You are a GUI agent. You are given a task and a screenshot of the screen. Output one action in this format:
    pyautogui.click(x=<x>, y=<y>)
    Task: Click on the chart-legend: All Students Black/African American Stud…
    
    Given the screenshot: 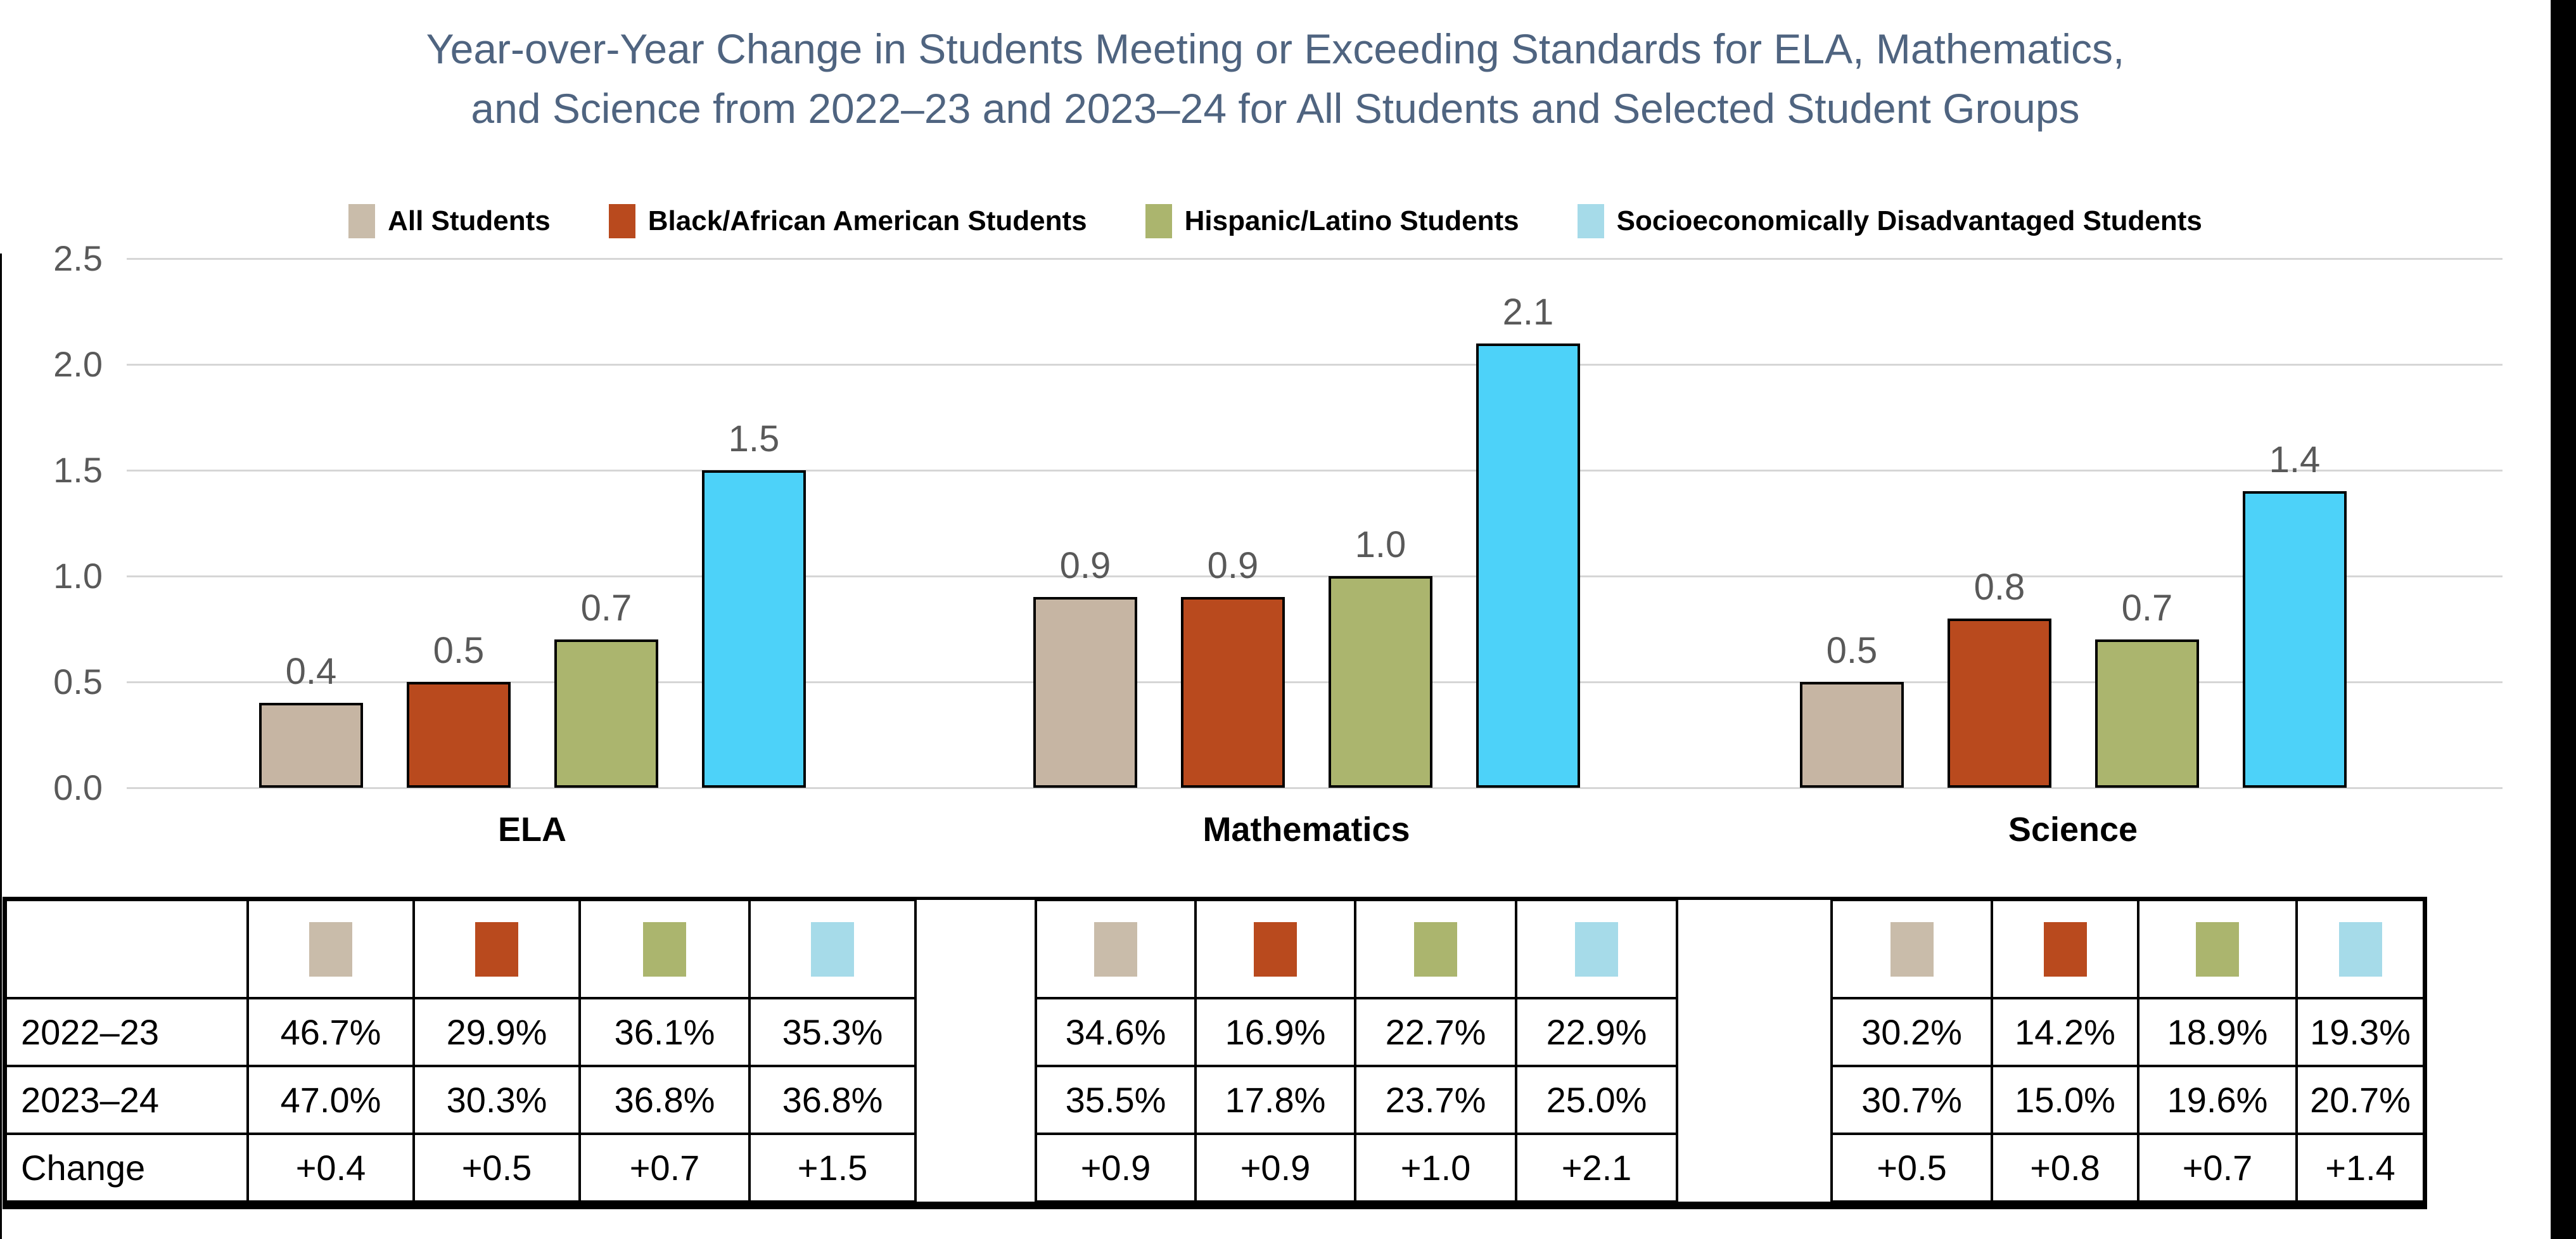 What is the action you would take?
    pyautogui.click(x=1276, y=221)
    